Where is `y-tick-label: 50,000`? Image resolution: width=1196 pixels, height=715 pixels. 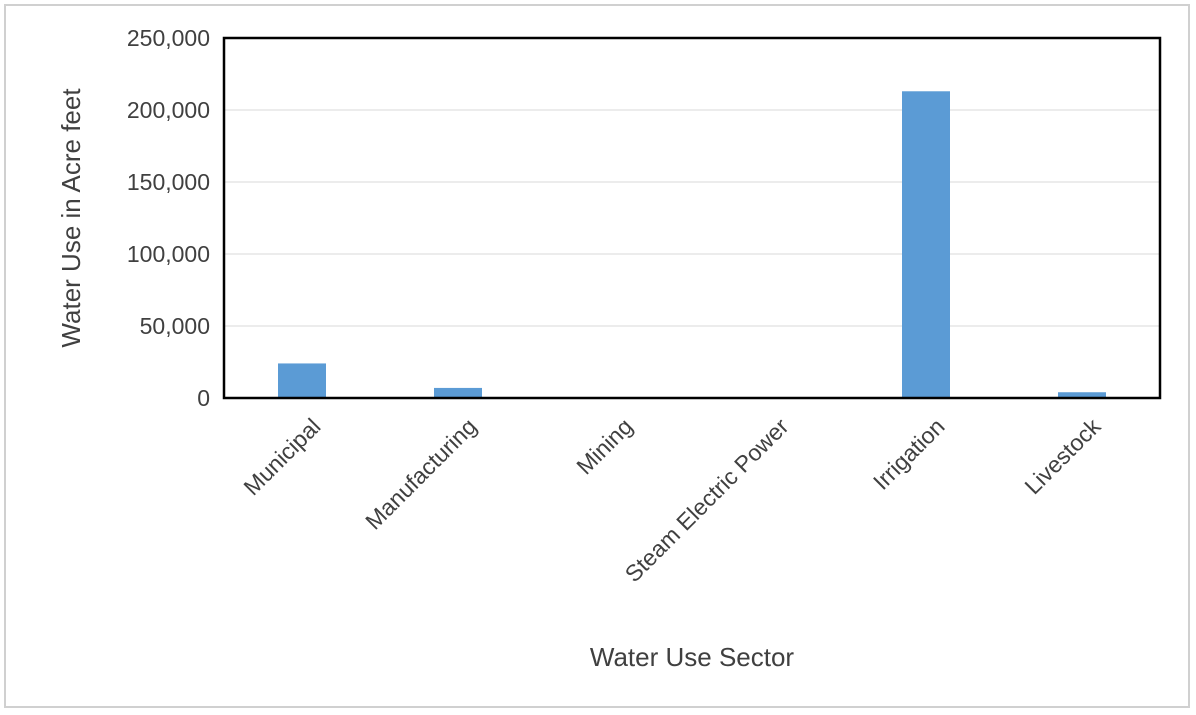
y-tick-label: 50,000 is located at coordinates (175, 326).